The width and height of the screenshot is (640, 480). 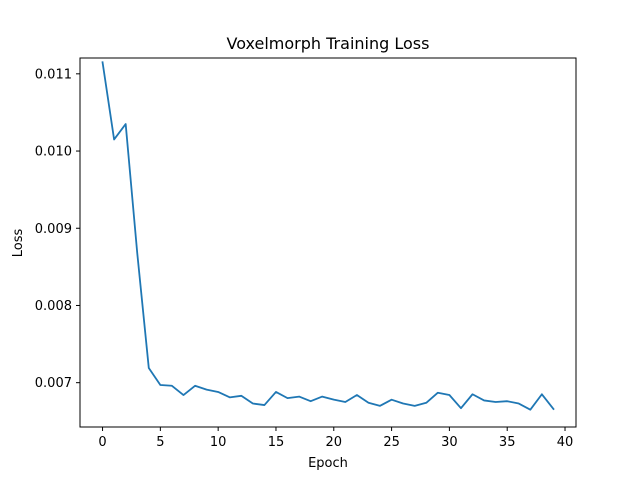 What do you see at coordinates (328, 43) in the screenshot?
I see `chart-title: Voxelmorph Training Loss` at bounding box center [328, 43].